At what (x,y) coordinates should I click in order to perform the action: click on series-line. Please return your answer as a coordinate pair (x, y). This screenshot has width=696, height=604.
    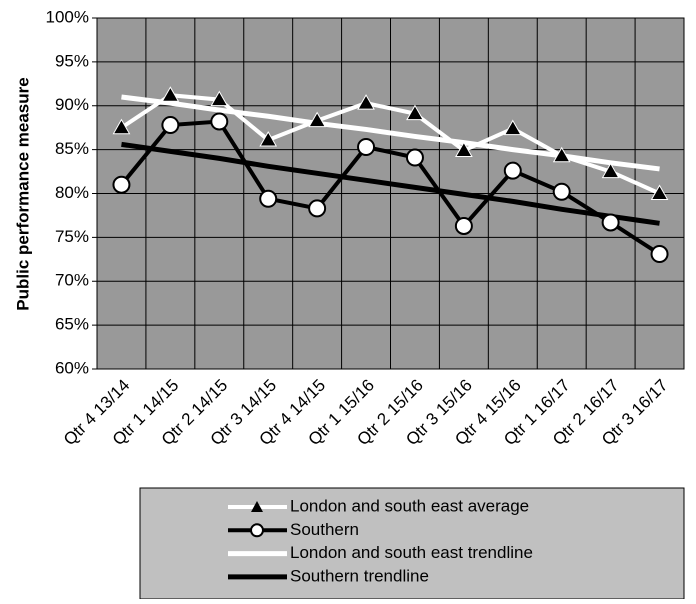
    Looking at the image, I should click on (390, 144).